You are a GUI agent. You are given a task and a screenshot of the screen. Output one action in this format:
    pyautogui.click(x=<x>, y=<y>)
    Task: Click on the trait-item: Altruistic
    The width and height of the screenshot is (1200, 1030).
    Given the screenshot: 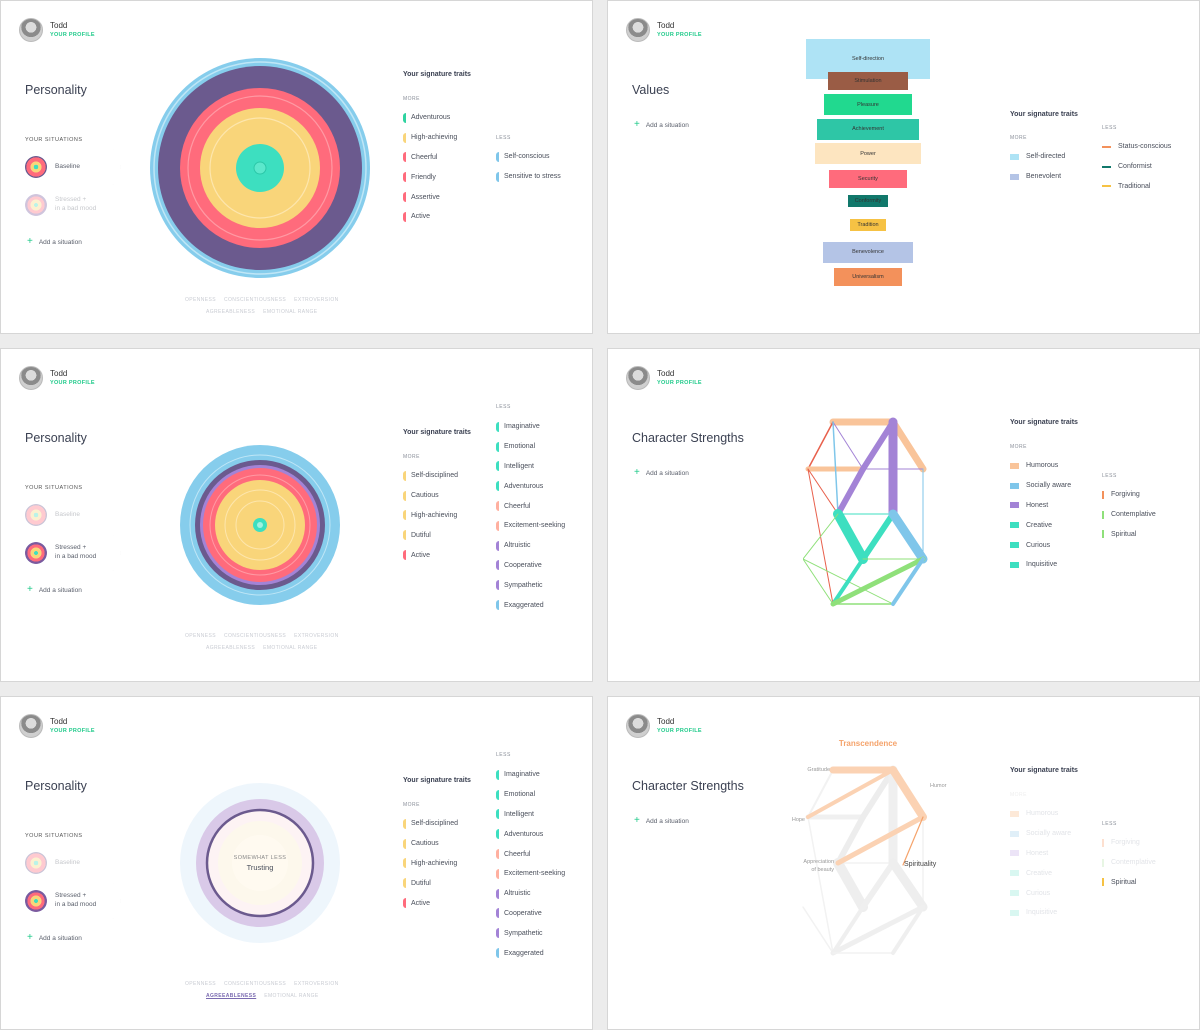 What is the action you would take?
    pyautogui.click(x=530, y=546)
    